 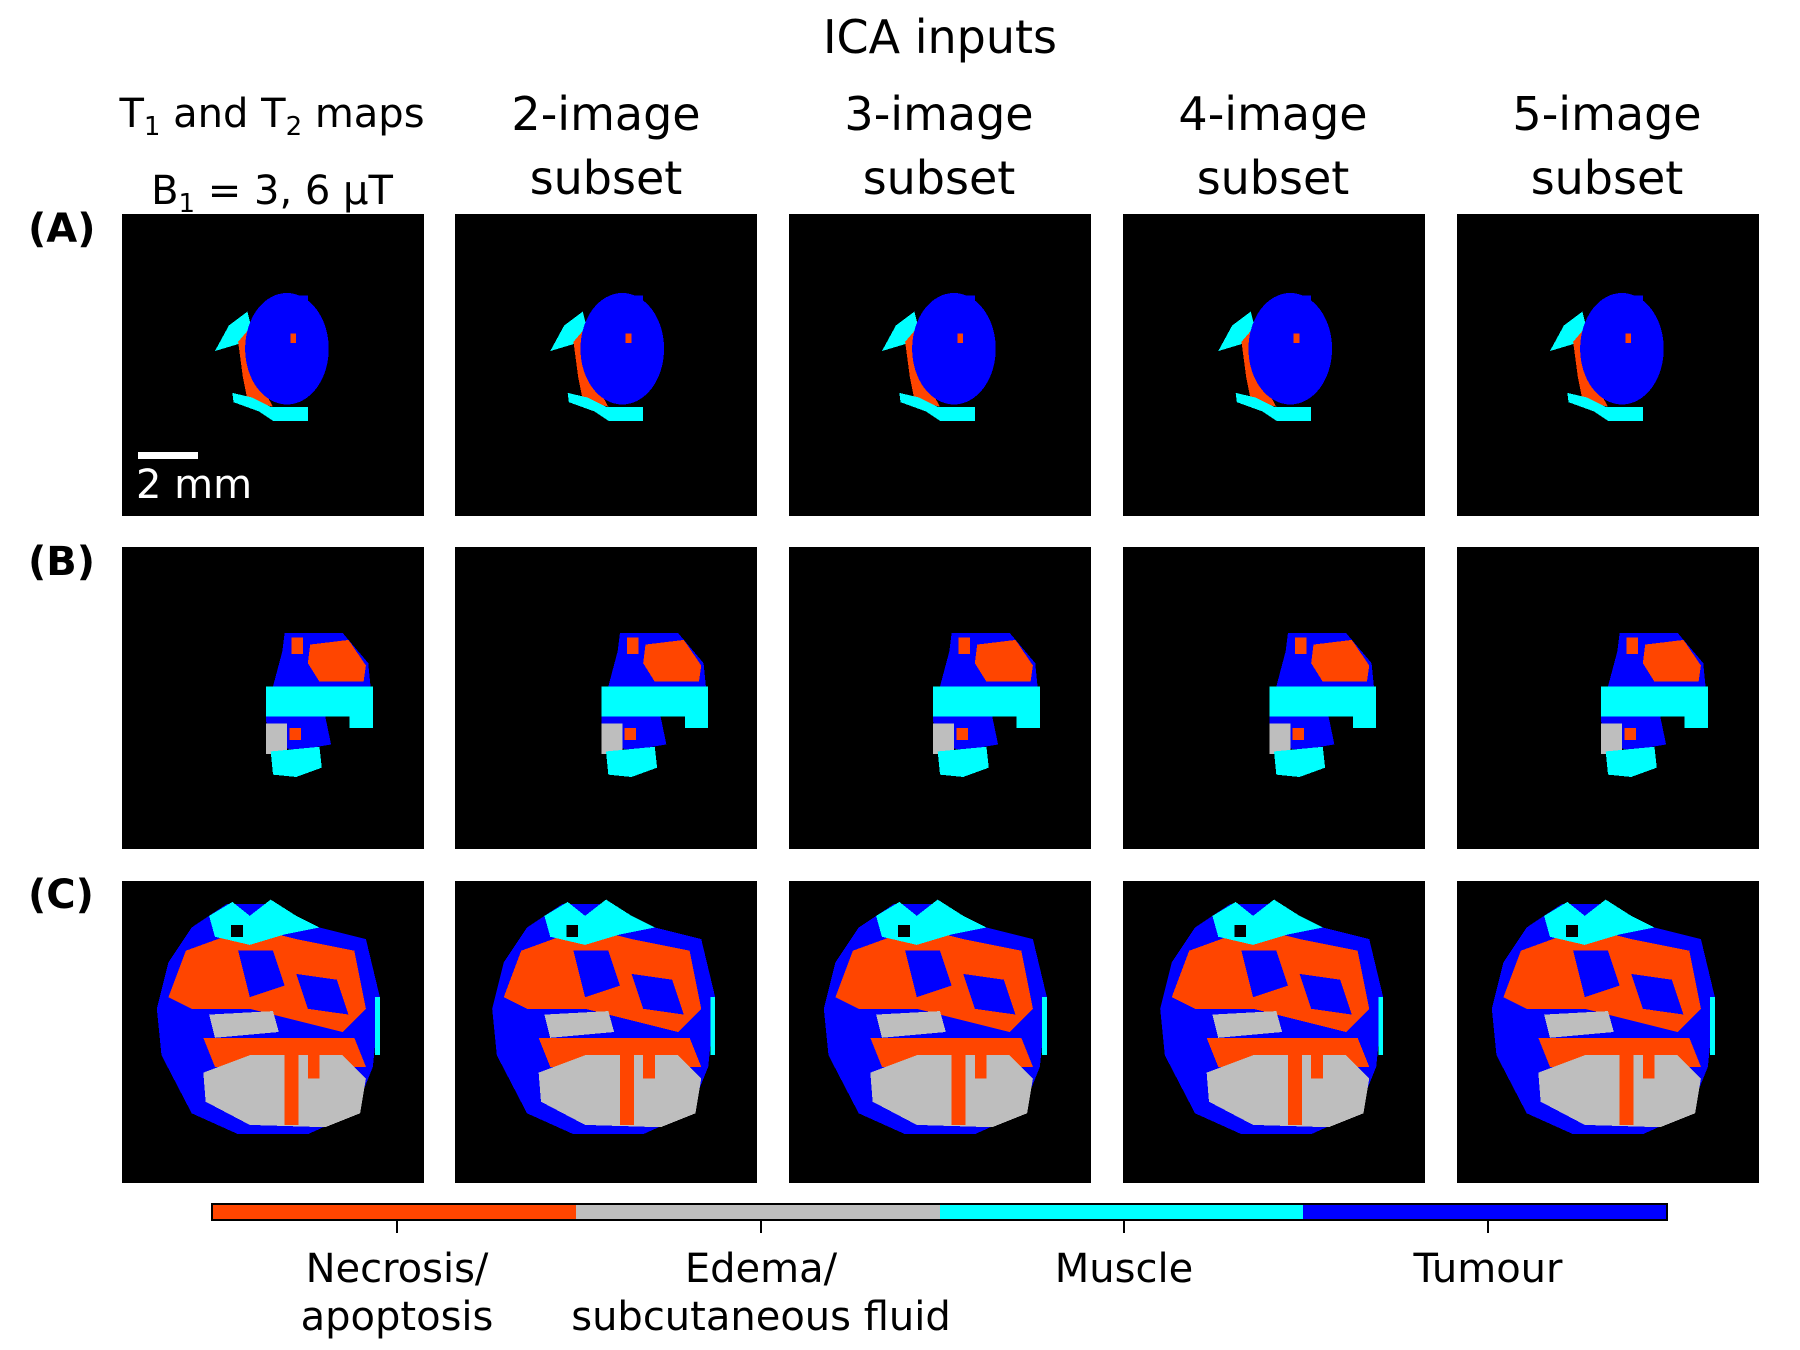 What do you see at coordinates (395, 1212) in the screenshot?
I see `colorbar-segment-necrosis` at bounding box center [395, 1212].